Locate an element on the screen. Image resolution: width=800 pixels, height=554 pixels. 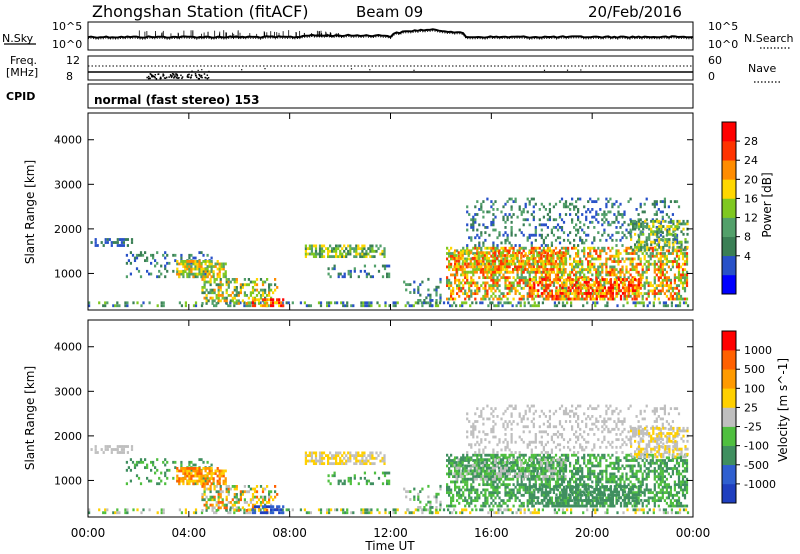
freq-dot is located at coordinates (207, 78).